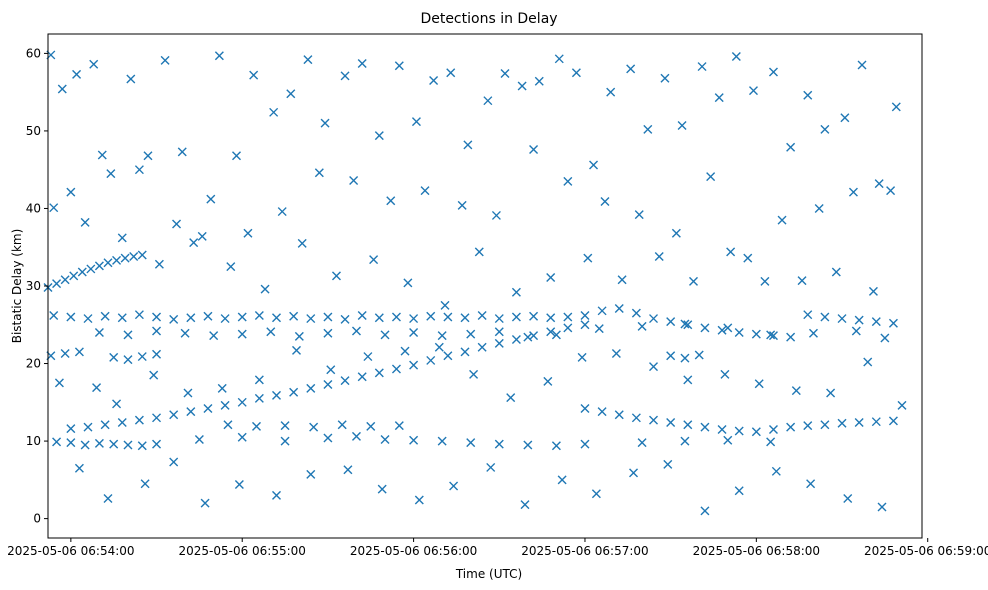 This screenshot has height=590, width=988. I want to click on x-axis-label: Time (UTC), so click(488, 574).